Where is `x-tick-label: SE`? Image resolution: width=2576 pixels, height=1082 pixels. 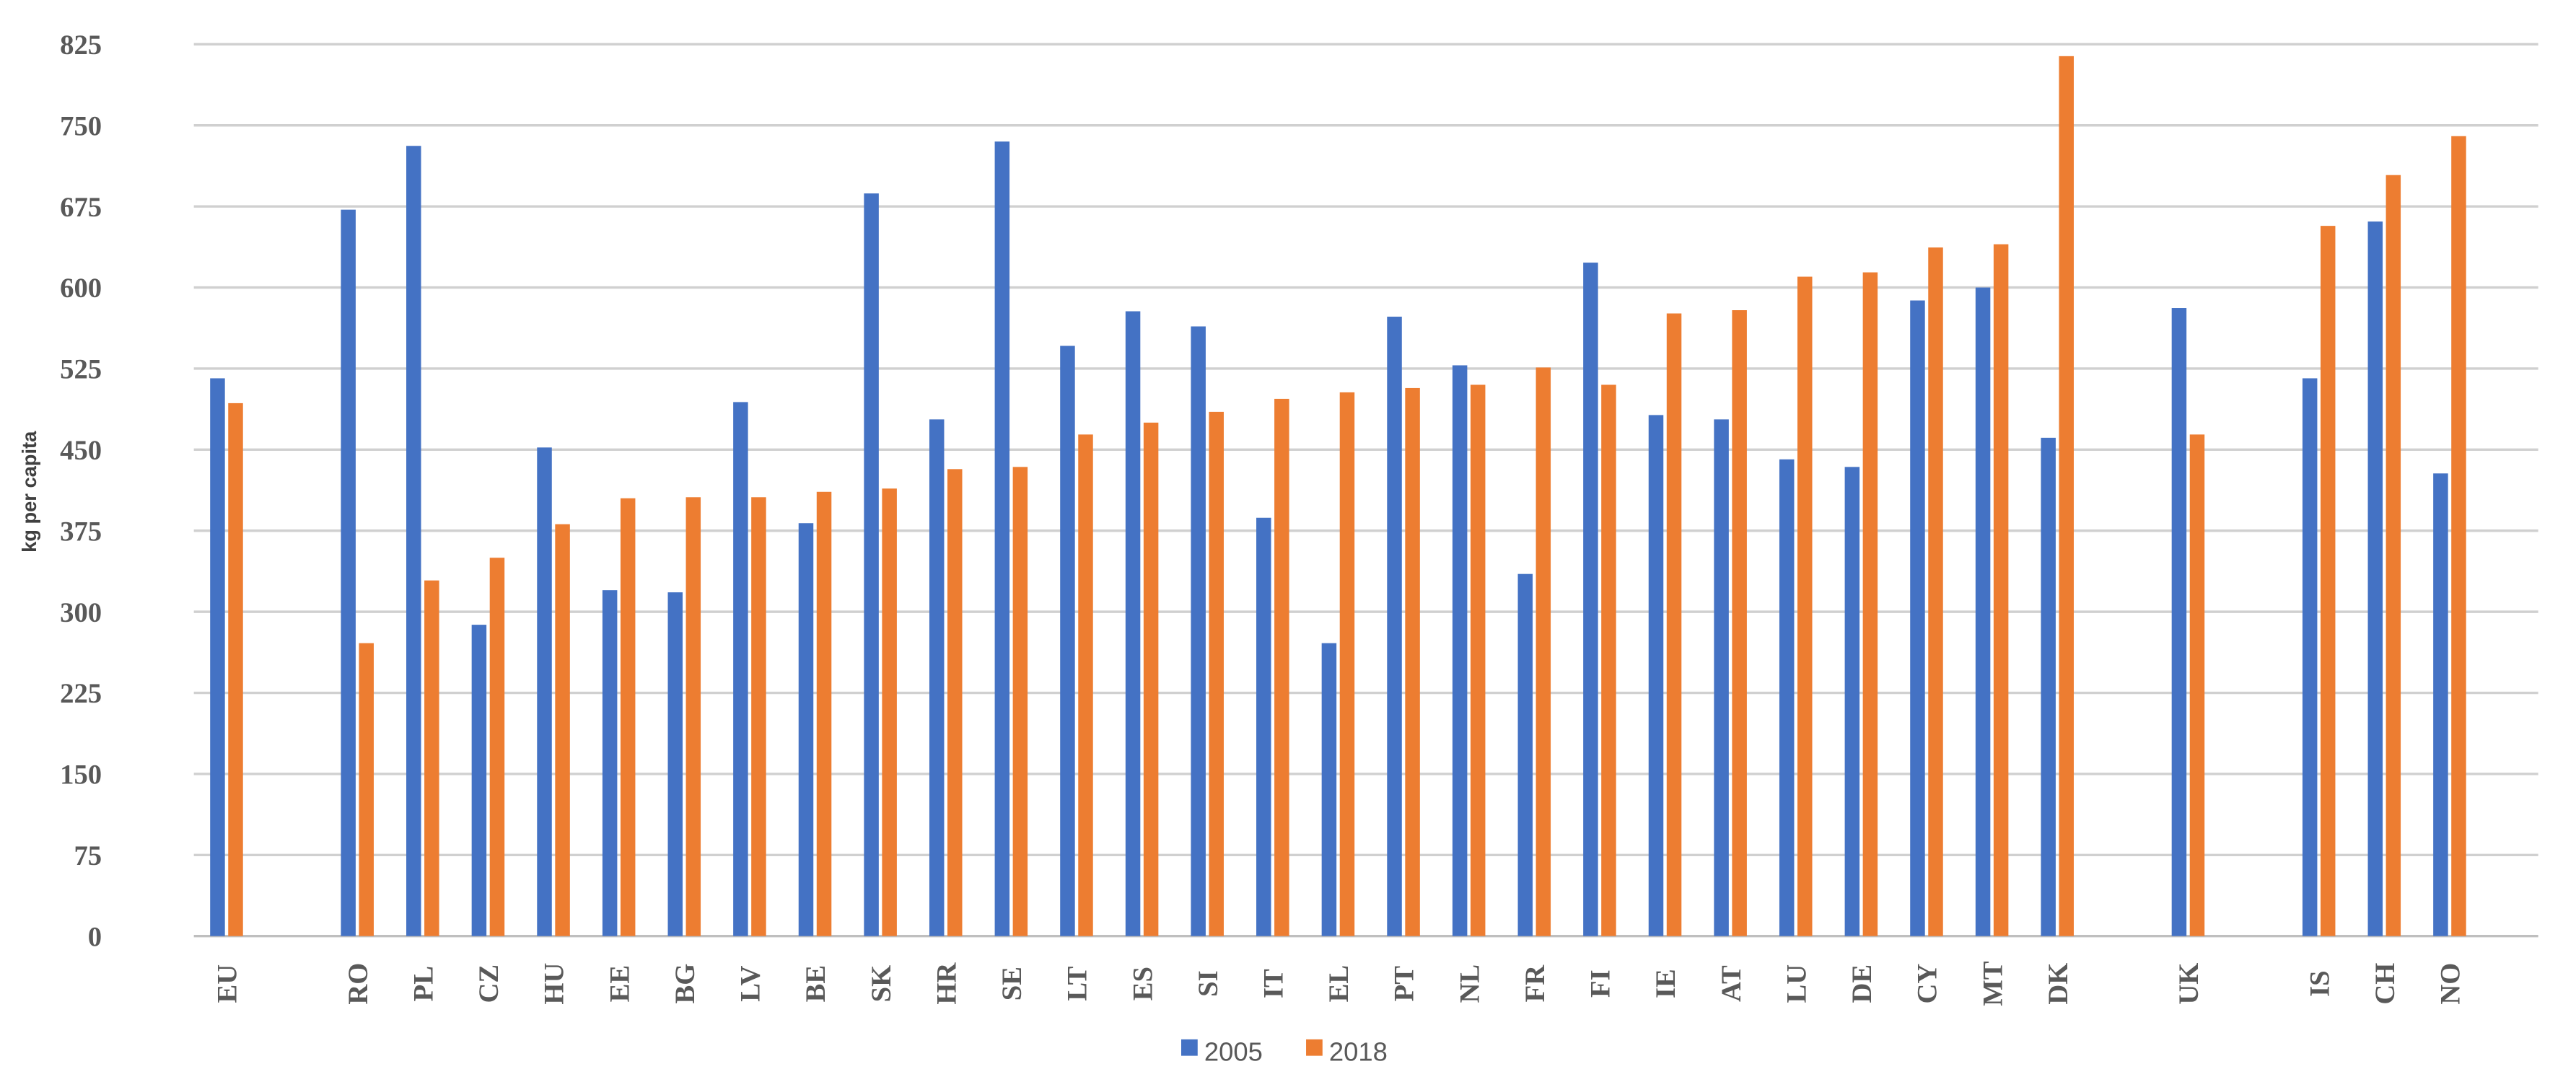 x-tick-label: SE is located at coordinates (1012, 984).